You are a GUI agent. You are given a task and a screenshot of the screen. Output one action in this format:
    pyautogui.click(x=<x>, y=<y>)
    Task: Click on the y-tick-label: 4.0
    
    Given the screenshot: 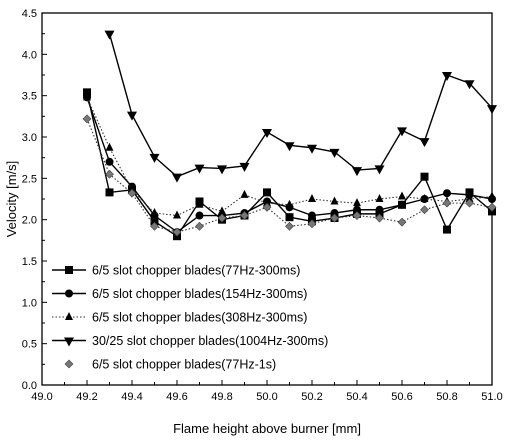 What is the action you would take?
    pyautogui.click(x=29, y=55)
    